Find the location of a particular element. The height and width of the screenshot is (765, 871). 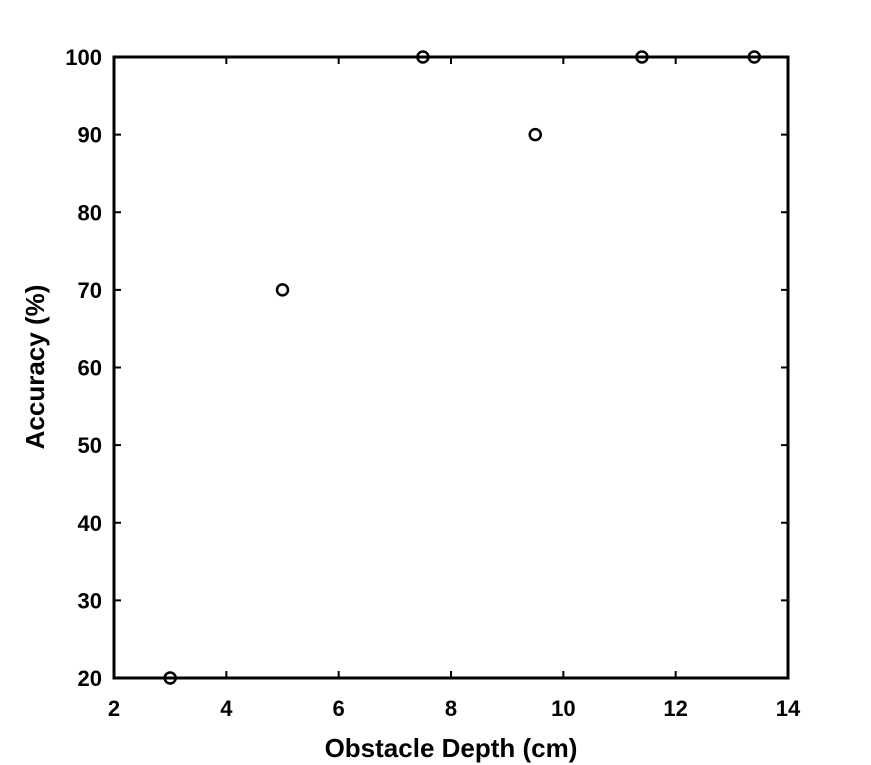

x-tick-label: 12 is located at coordinates (675, 708).